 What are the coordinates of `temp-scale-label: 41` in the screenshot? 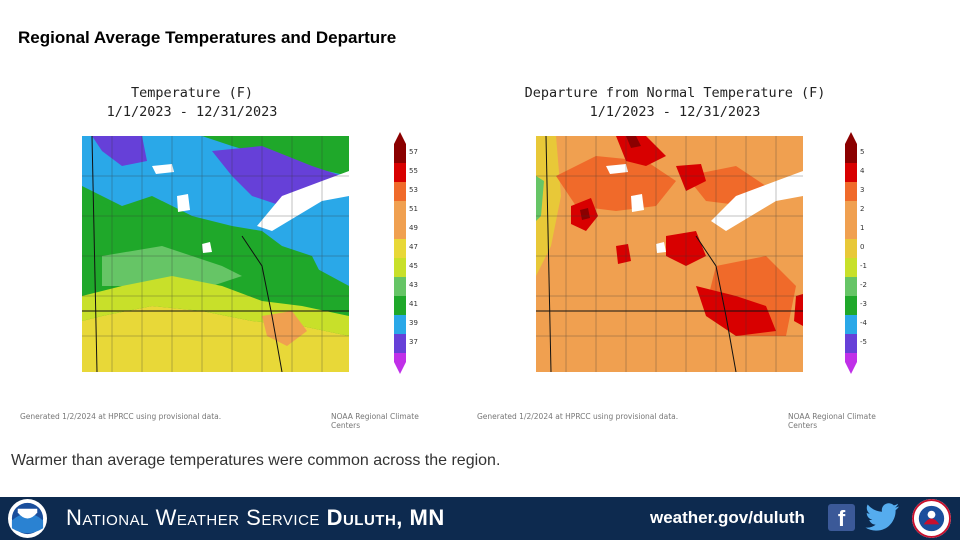 It's located at (413, 304).